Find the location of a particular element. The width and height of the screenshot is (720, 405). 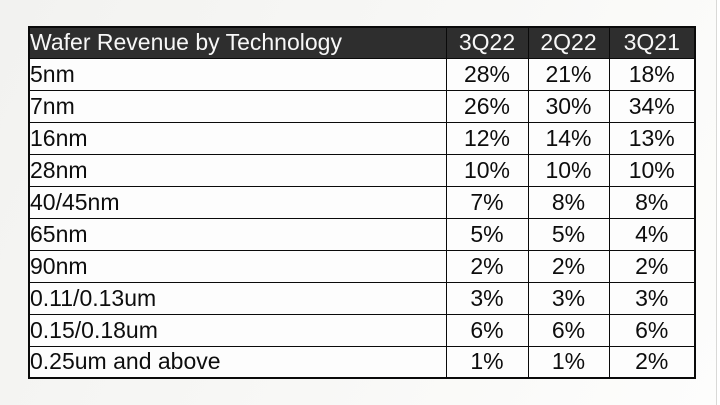

table-header-row: Wafer Revenue by Technology 3Q22 2Q22 3Q21 is located at coordinates (362, 42).